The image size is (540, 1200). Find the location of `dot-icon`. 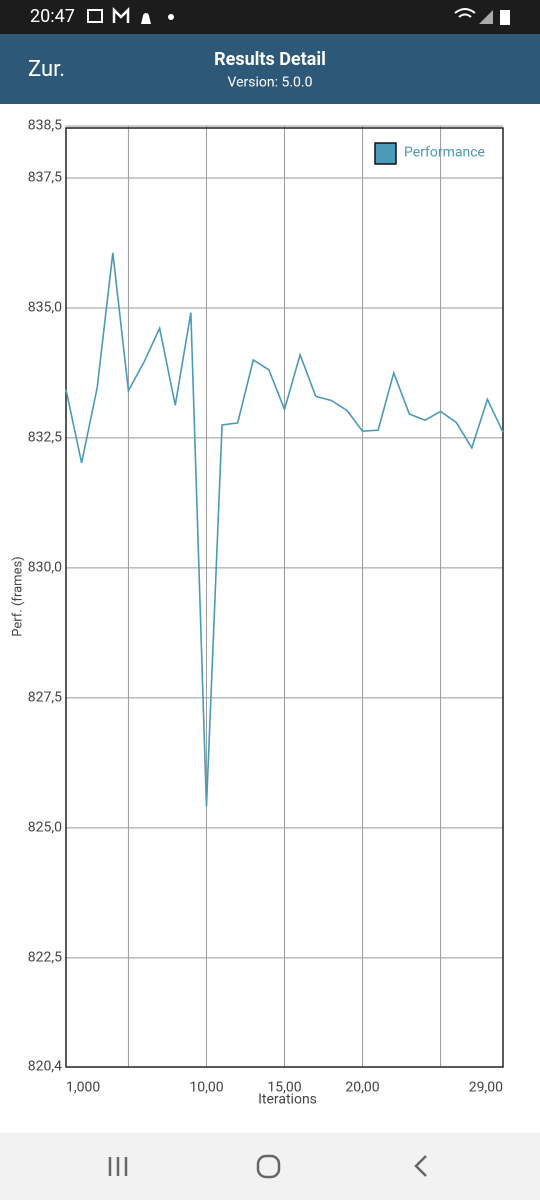

dot-icon is located at coordinates (171, 17).